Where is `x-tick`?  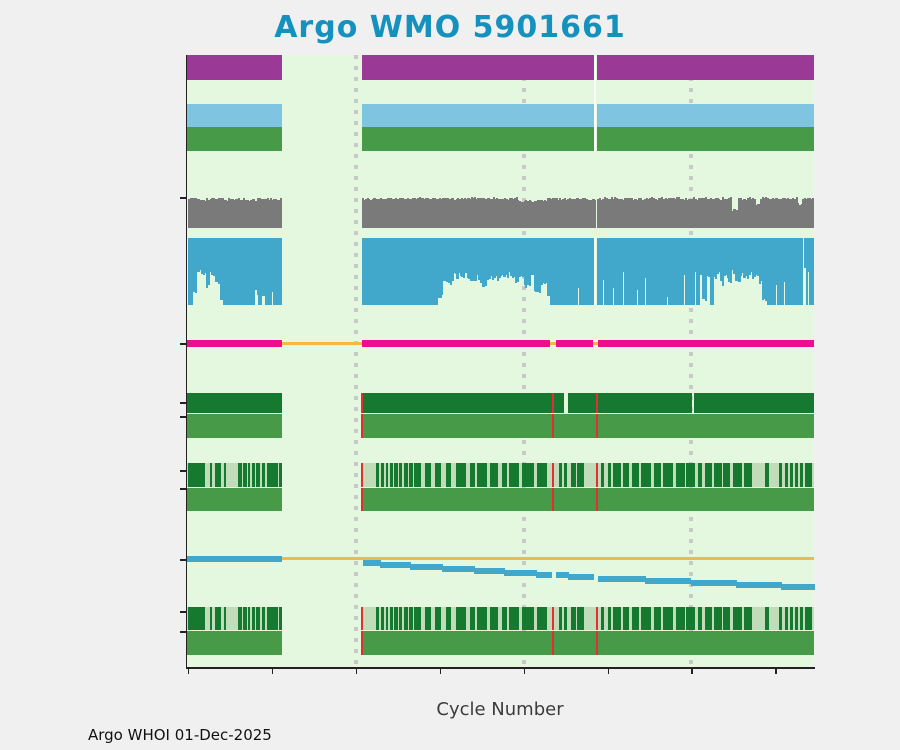
x-tick is located at coordinates (356, 670).